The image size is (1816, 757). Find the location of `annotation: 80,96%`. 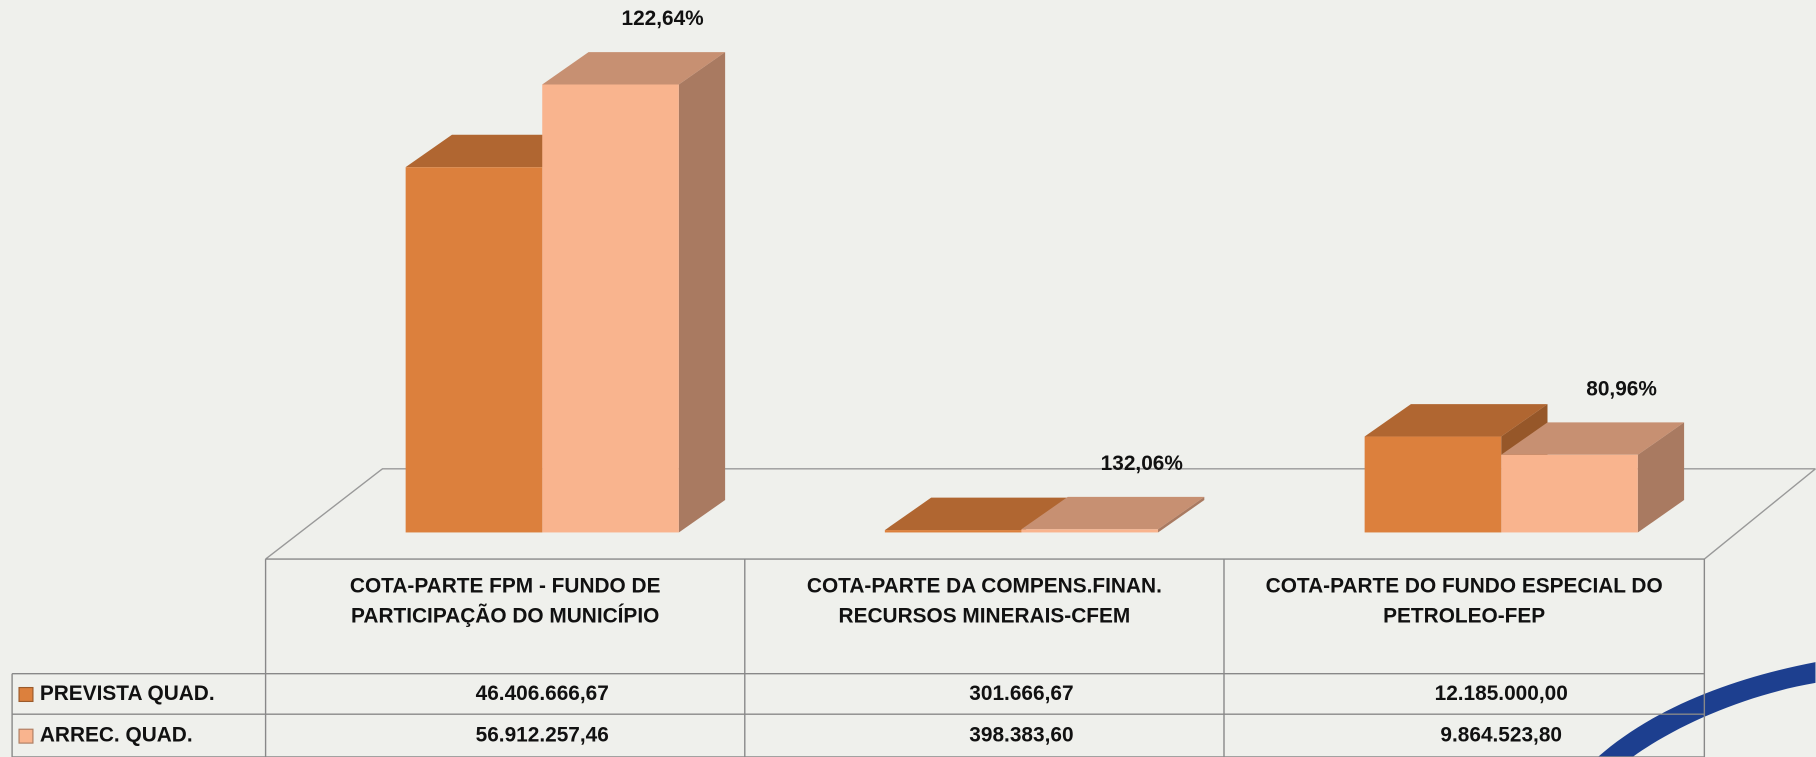

annotation: 80,96% is located at coordinates (1621, 388).